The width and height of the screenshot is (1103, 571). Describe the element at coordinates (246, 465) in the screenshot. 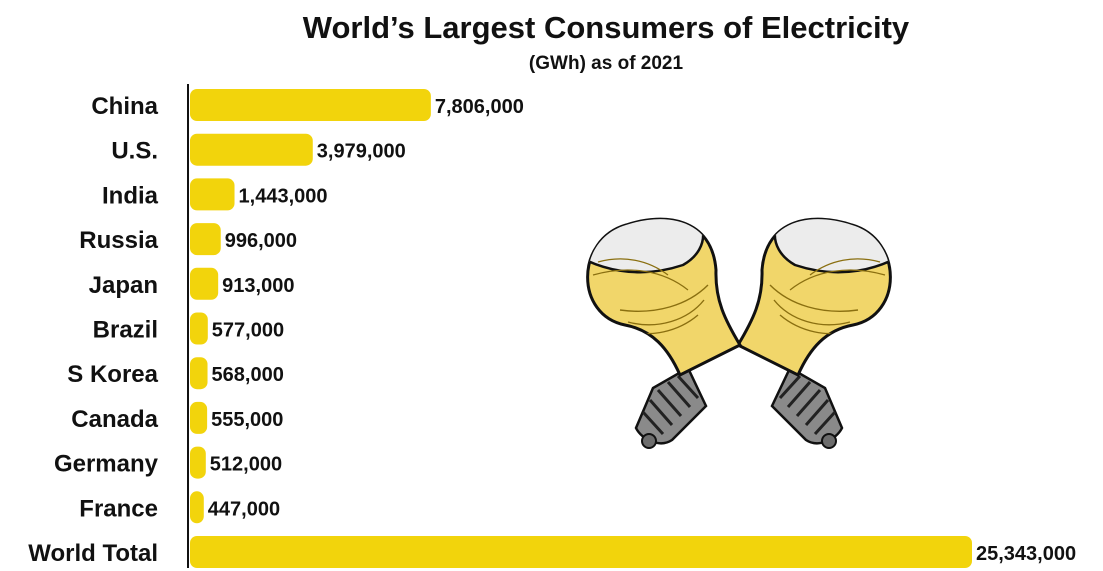

I see `value-label: 512,000` at that location.